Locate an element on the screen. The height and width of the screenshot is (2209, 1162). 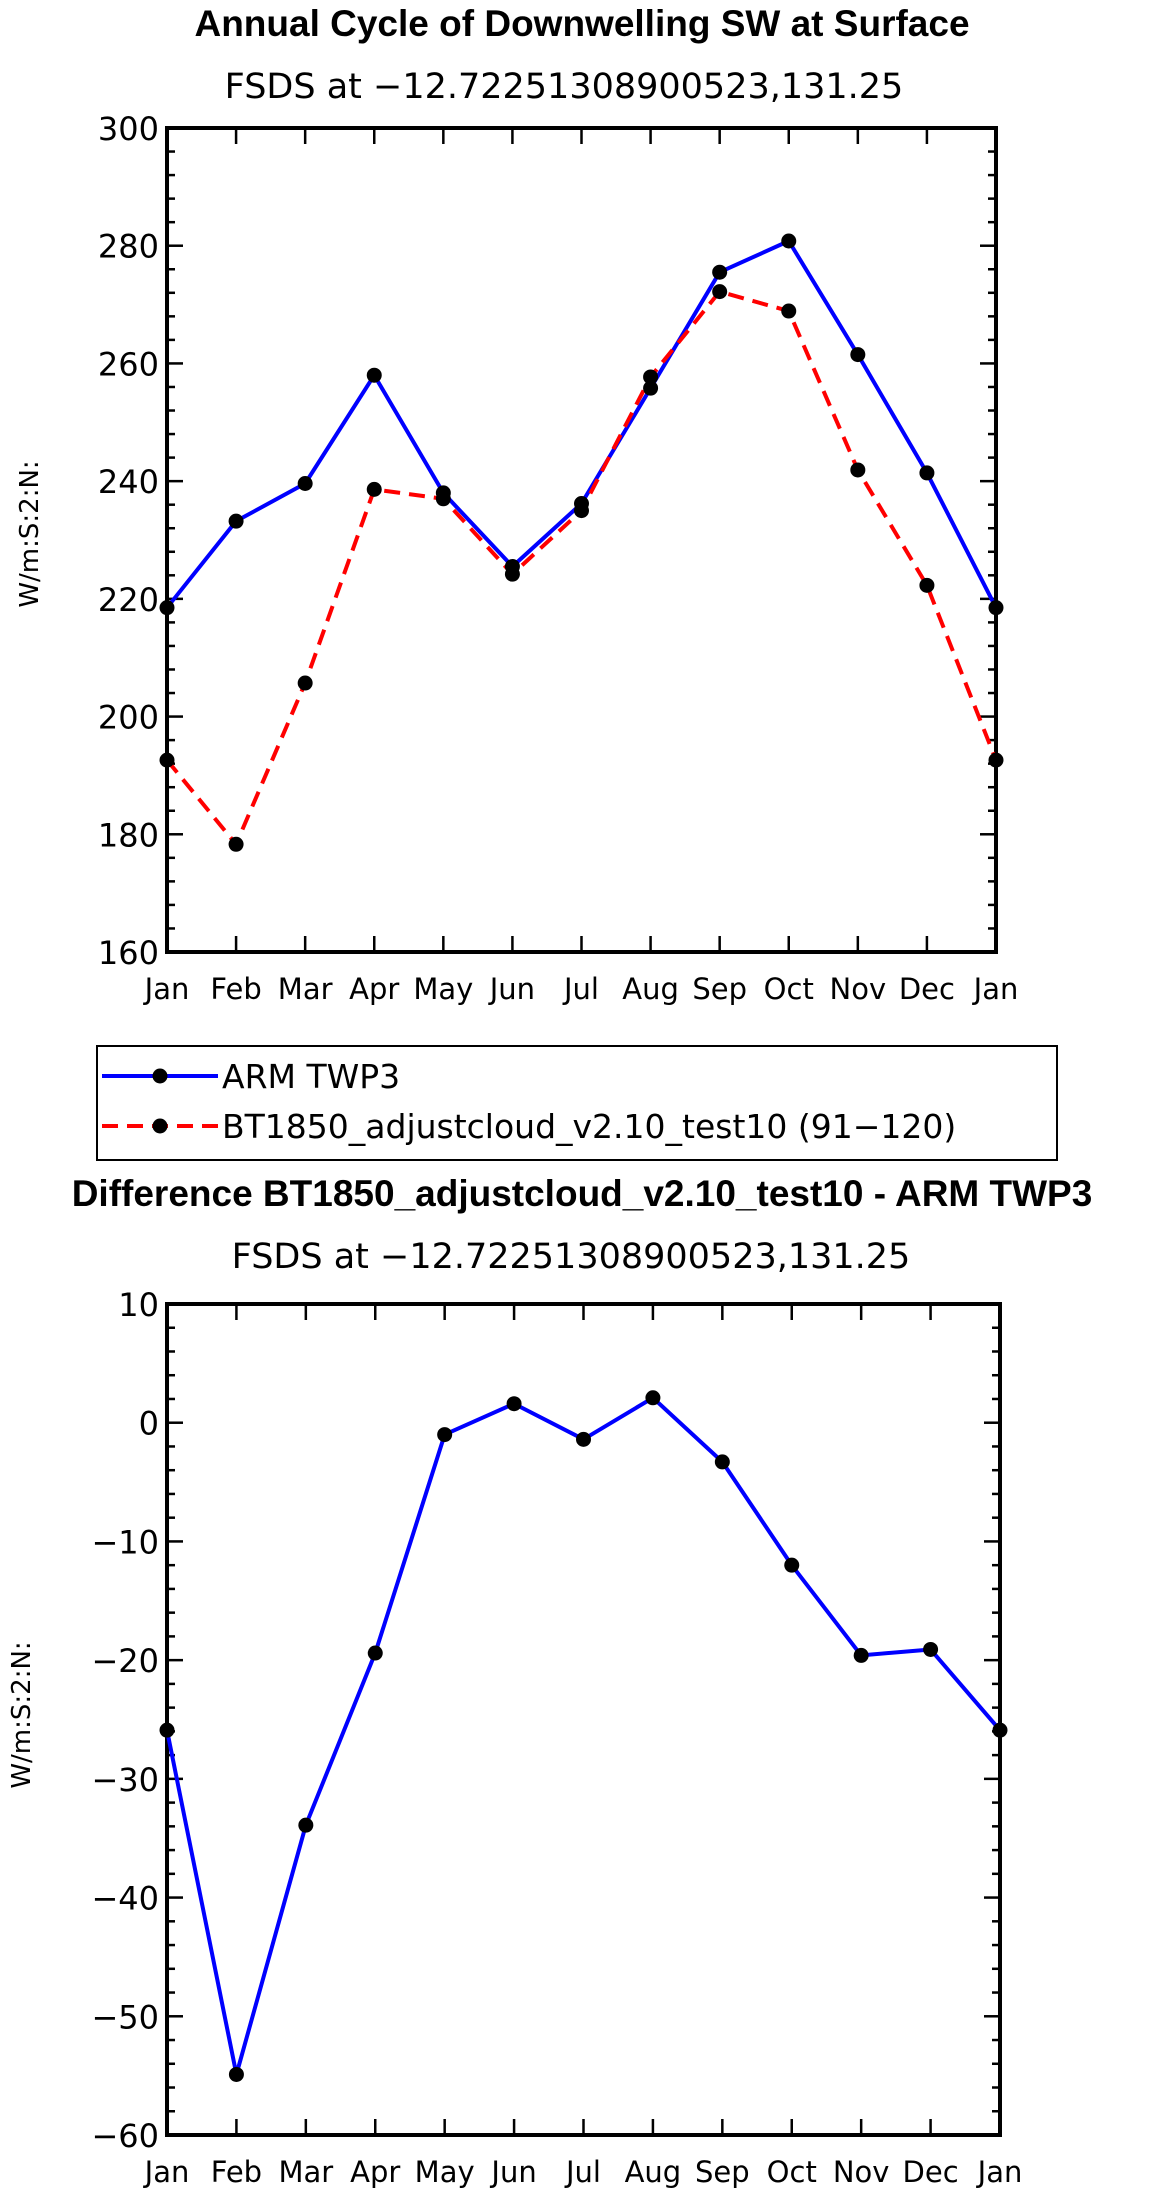
y-tick-label: 240 is located at coordinates (128, 482).